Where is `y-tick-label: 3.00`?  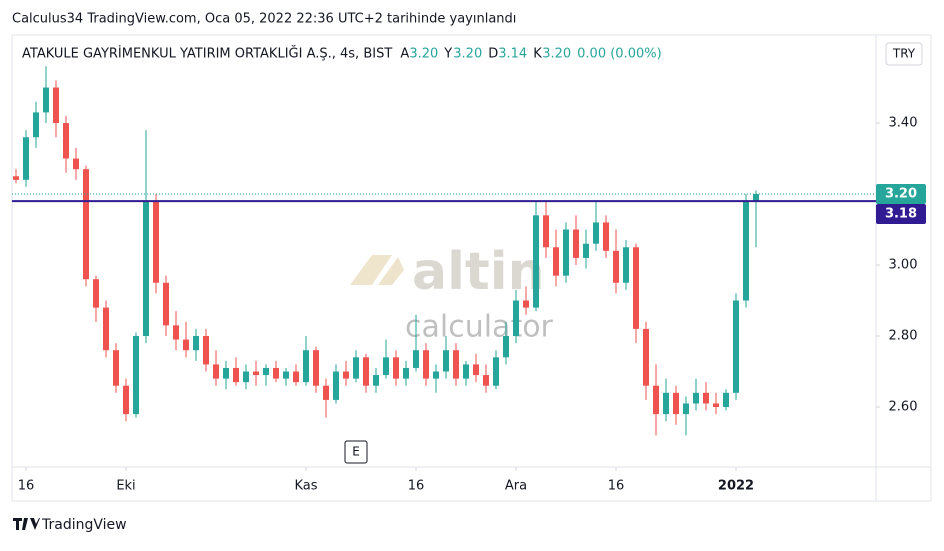
y-tick-label: 3.00 is located at coordinates (903, 265).